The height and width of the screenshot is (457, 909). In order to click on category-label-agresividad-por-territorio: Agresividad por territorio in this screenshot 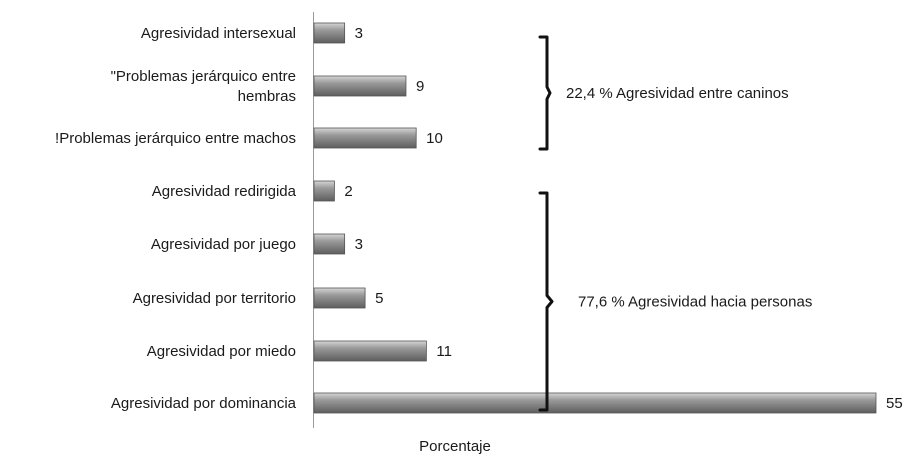, I will do `click(214, 298)`.